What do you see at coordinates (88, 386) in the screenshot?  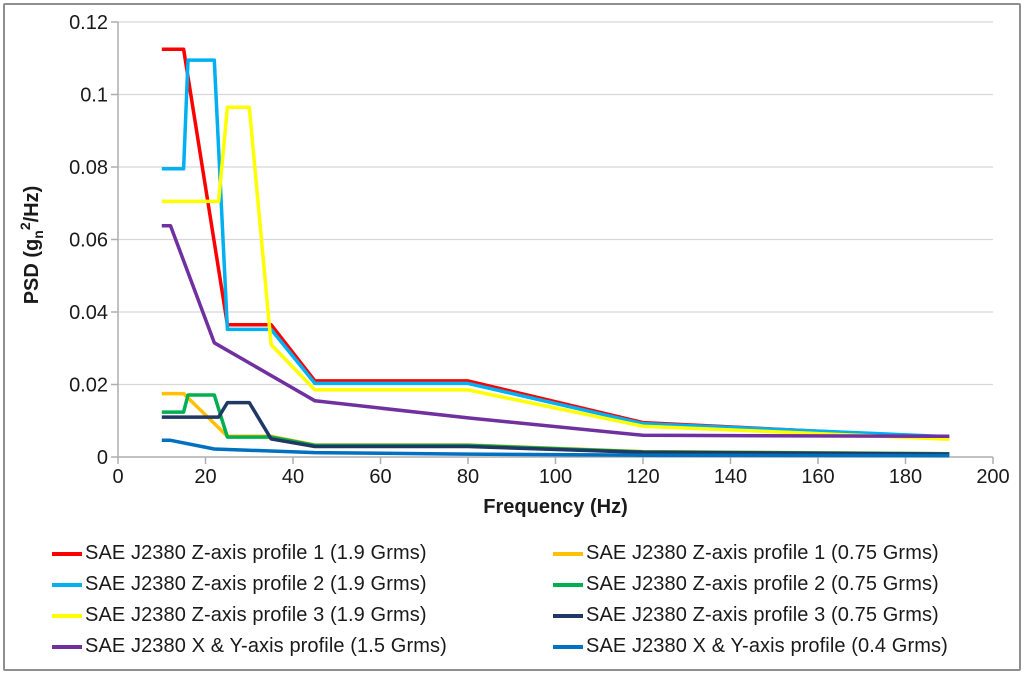 I see `y-tick-label: 0.02` at bounding box center [88, 386].